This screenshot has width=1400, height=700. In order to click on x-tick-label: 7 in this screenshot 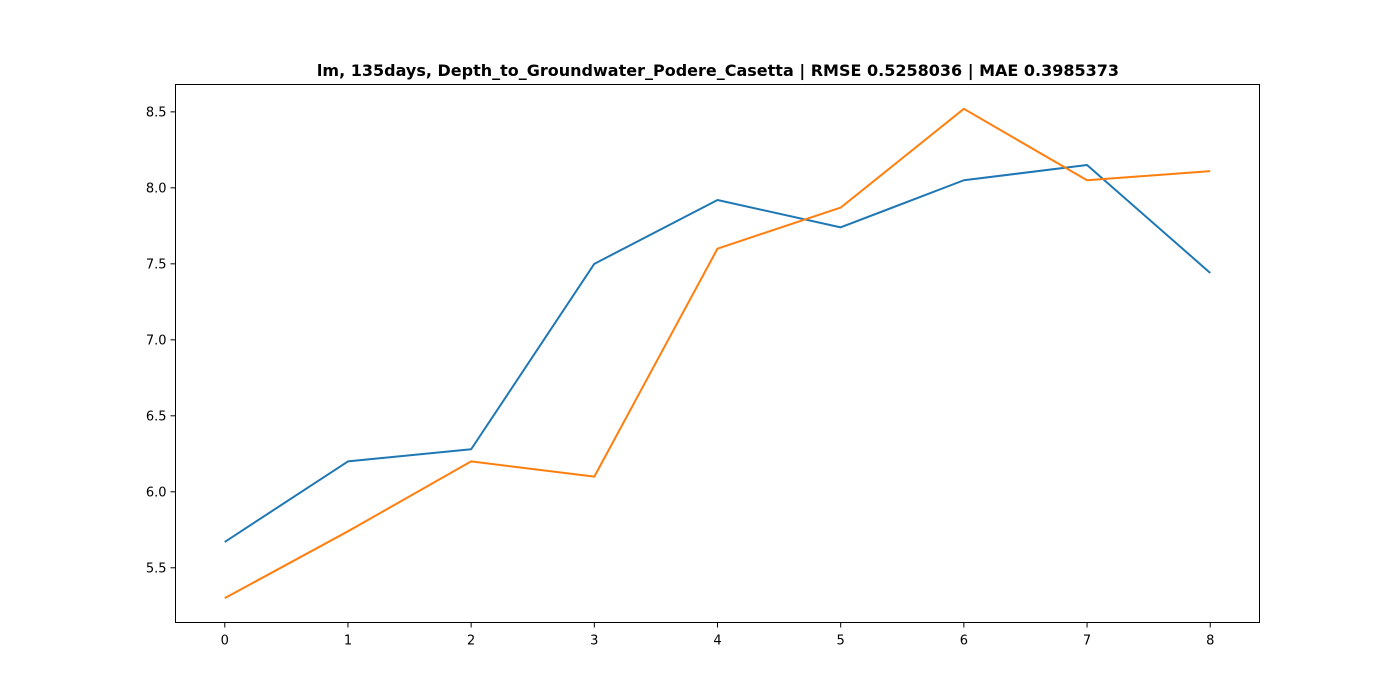, I will do `click(1087, 641)`.